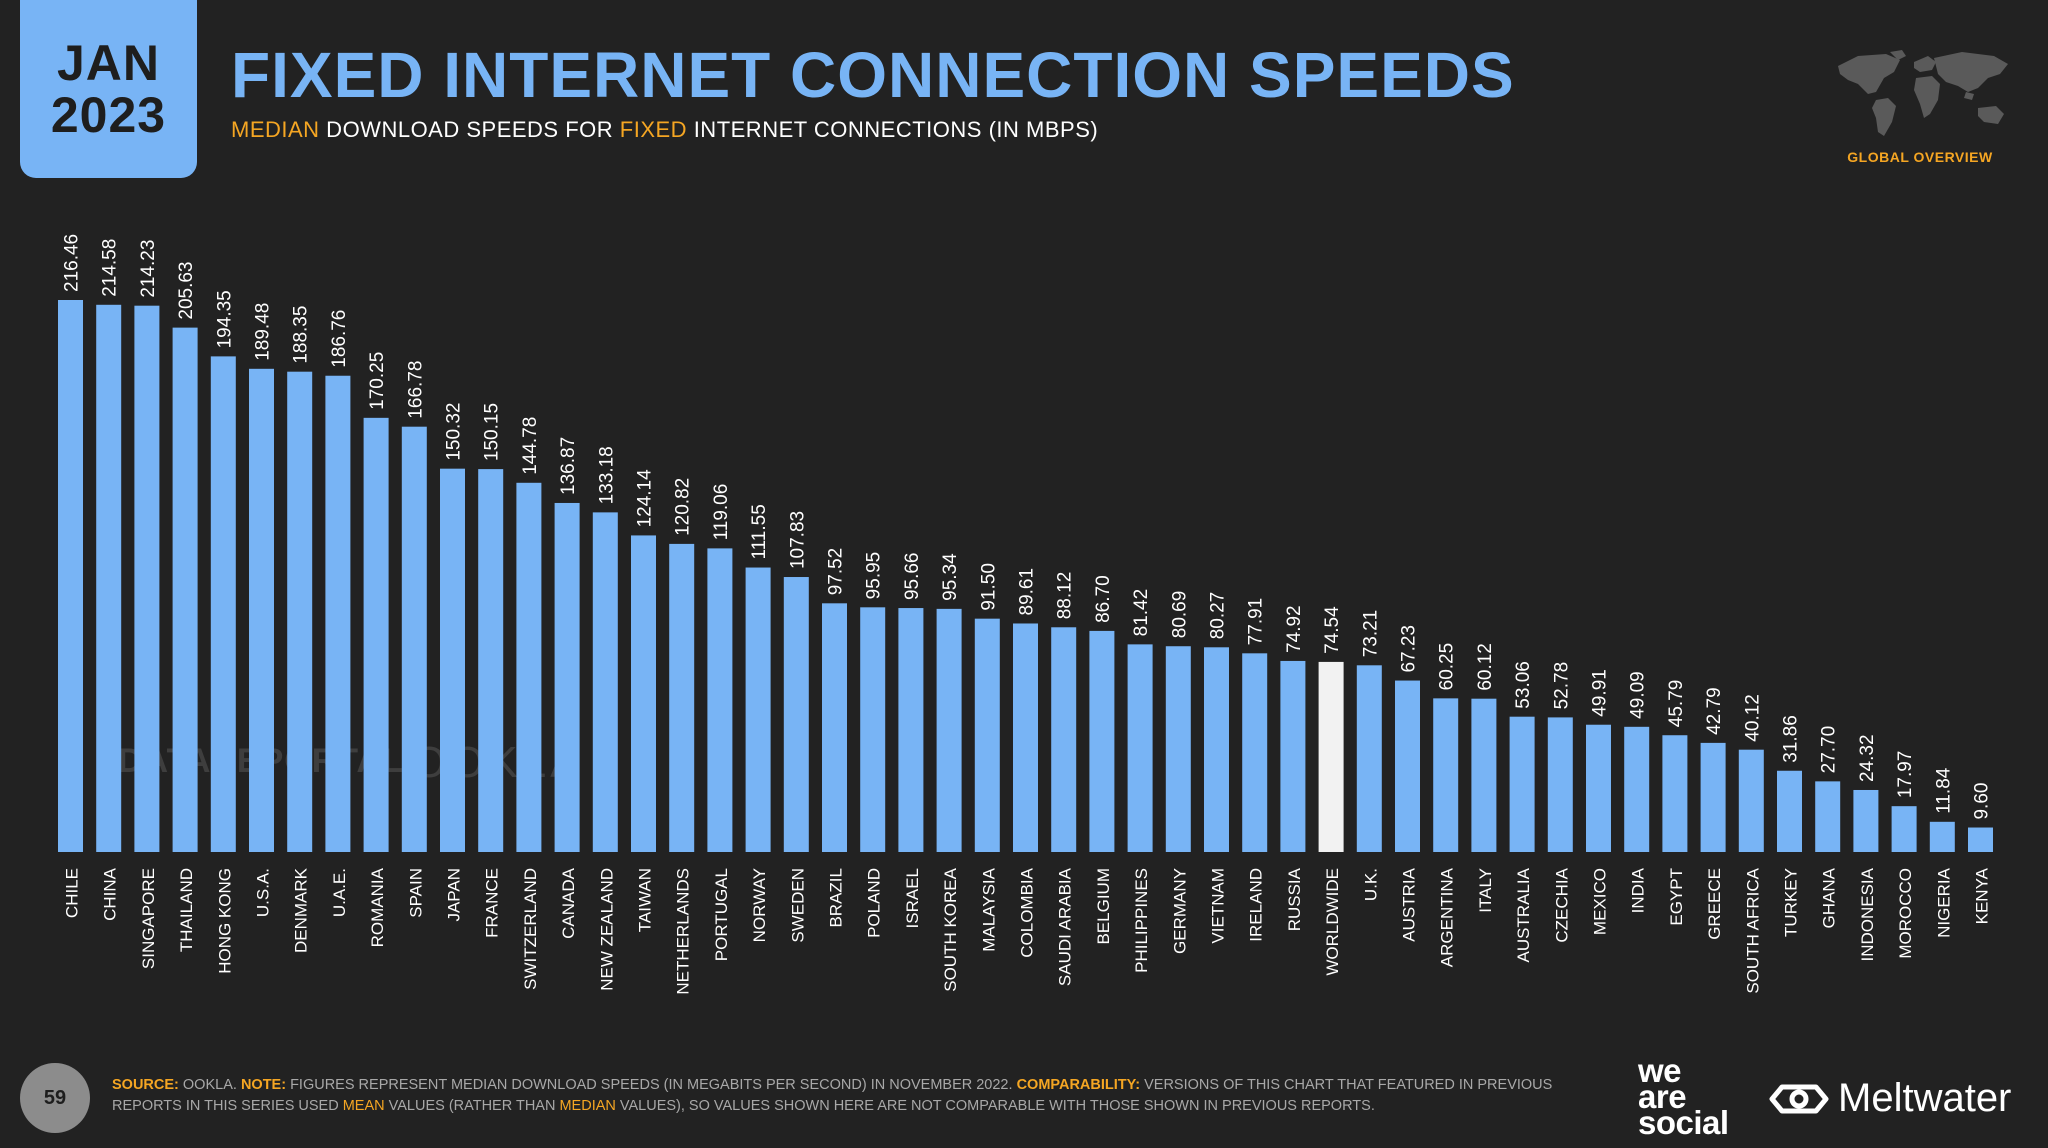  What do you see at coordinates (108, 63) in the screenshot?
I see `badge-month: JAN` at bounding box center [108, 63].